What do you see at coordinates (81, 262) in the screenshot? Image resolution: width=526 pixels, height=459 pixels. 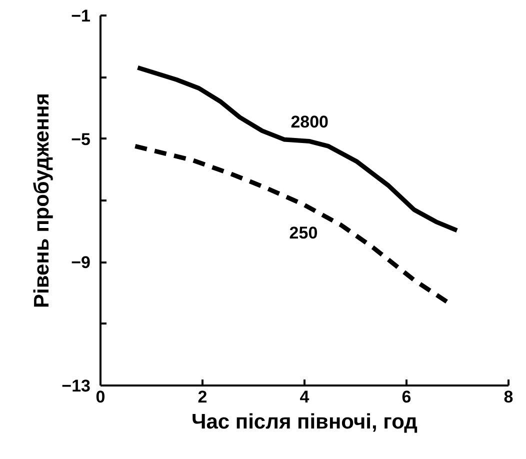 I see `y-tick-label: −9` at bounding box center [81, 262].